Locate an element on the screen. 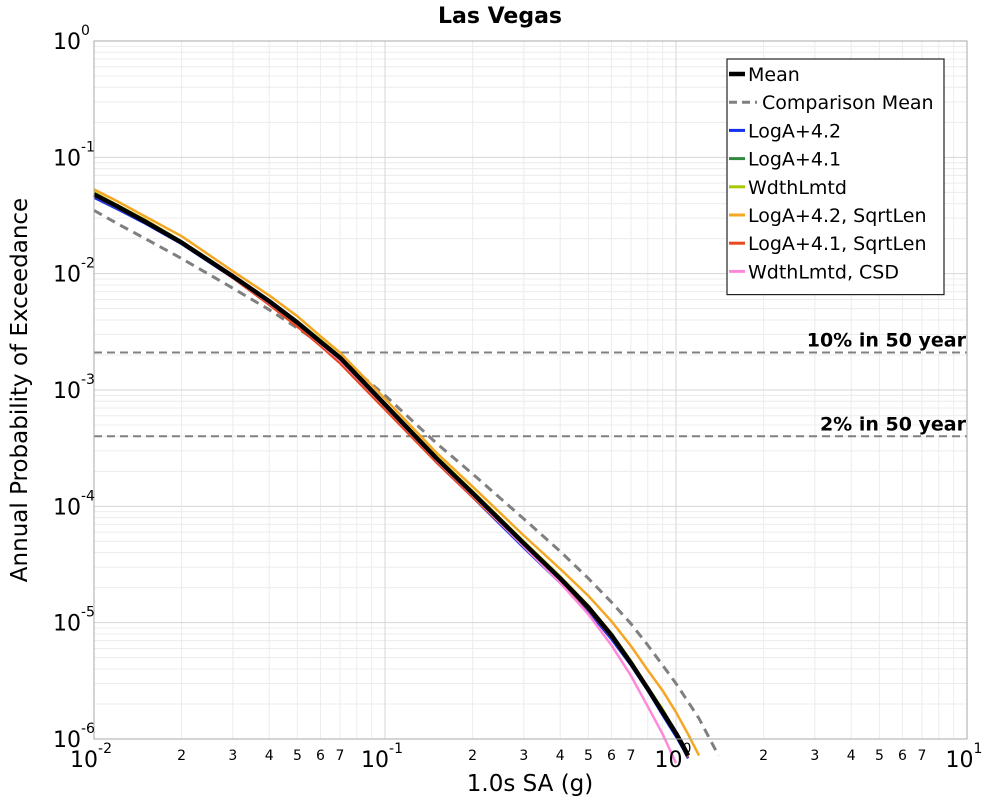 The image size is (1000, 800). y-tick-label: 10⁻⁴ is located at coordinates (74, 504).